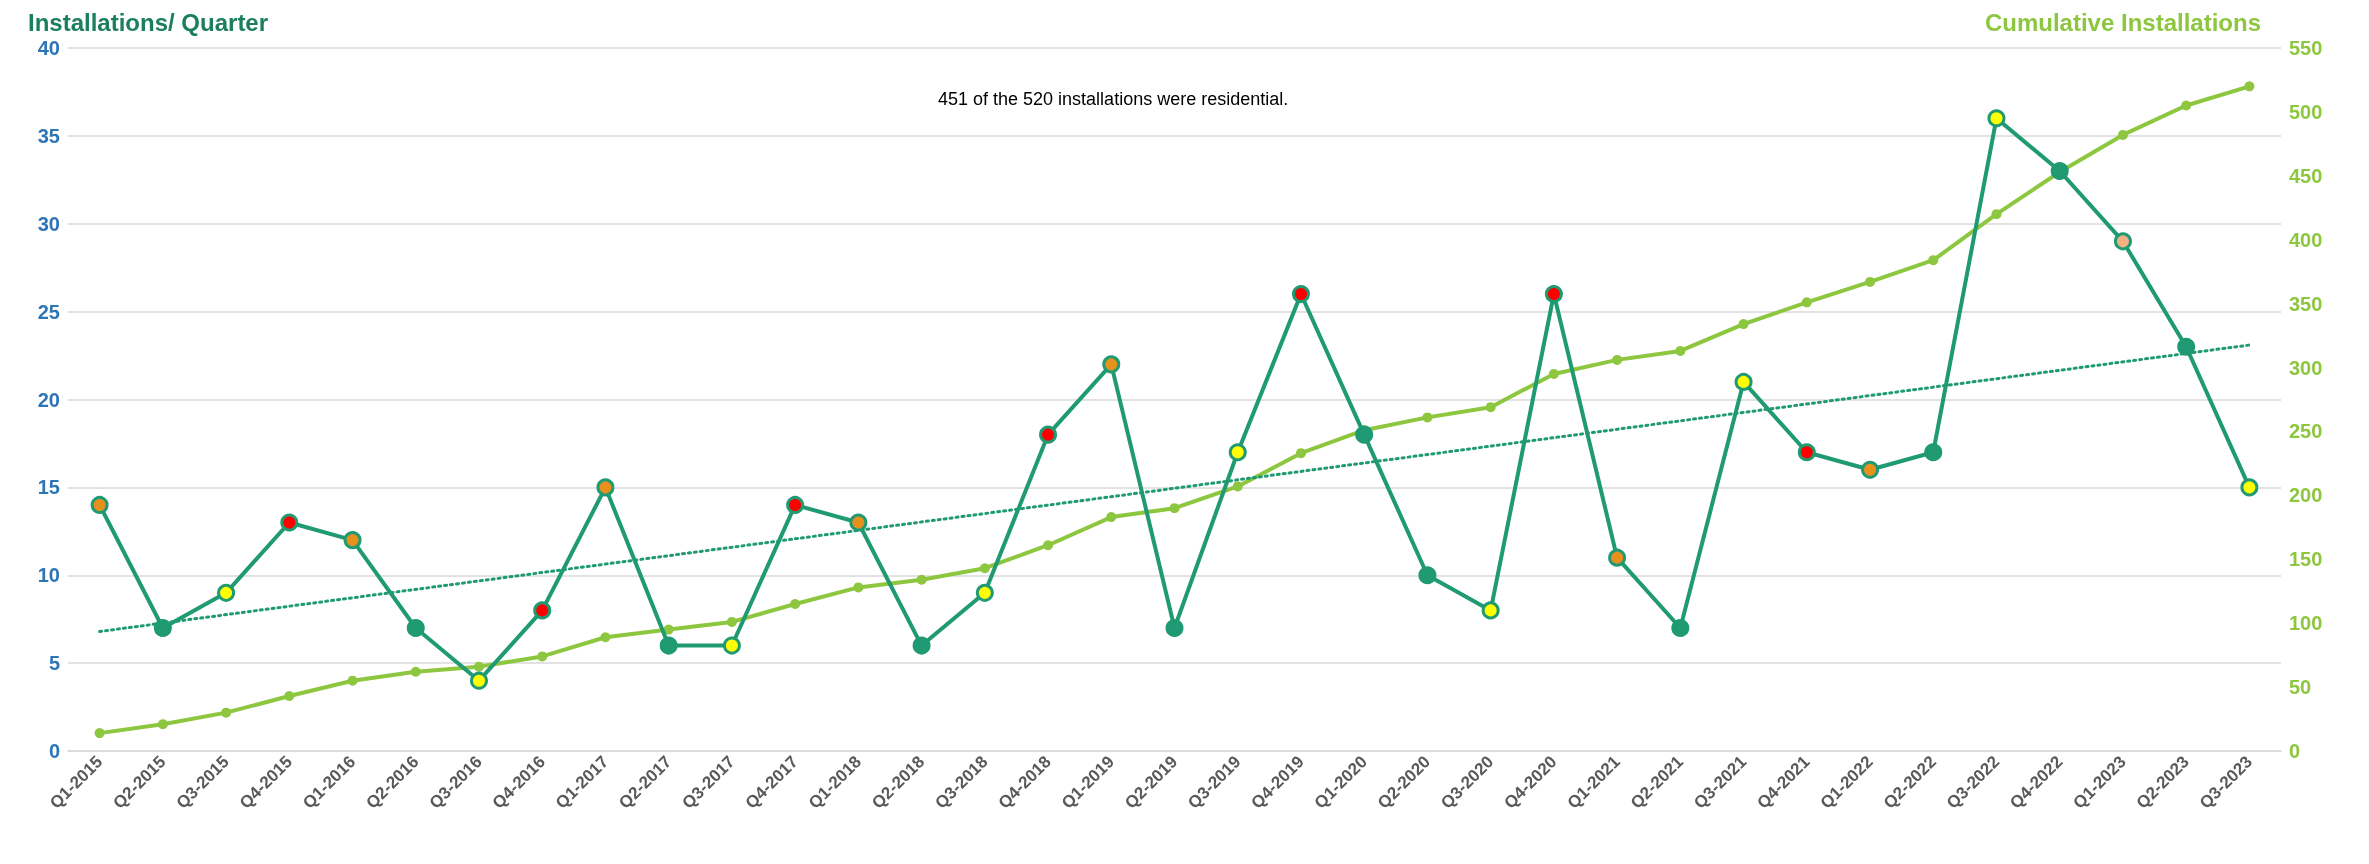  What do you see at coordinates (54, 663) in the screenshot?
I see `y-tick-label: 5` at bounding box center [54, 663].